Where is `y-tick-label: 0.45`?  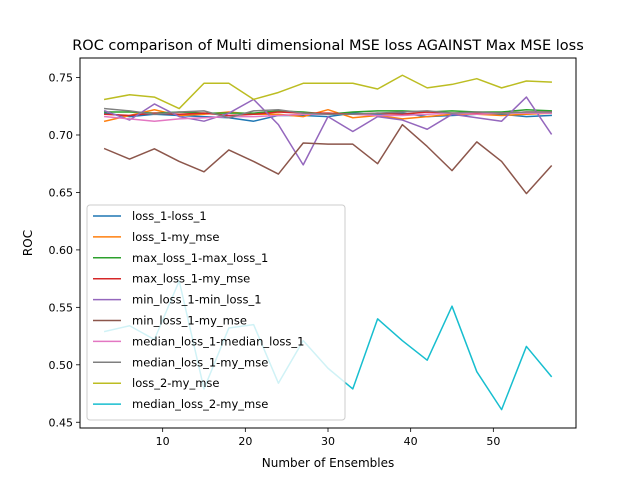 y-tick-label: 0.45 is located at coordinates (61, 422).